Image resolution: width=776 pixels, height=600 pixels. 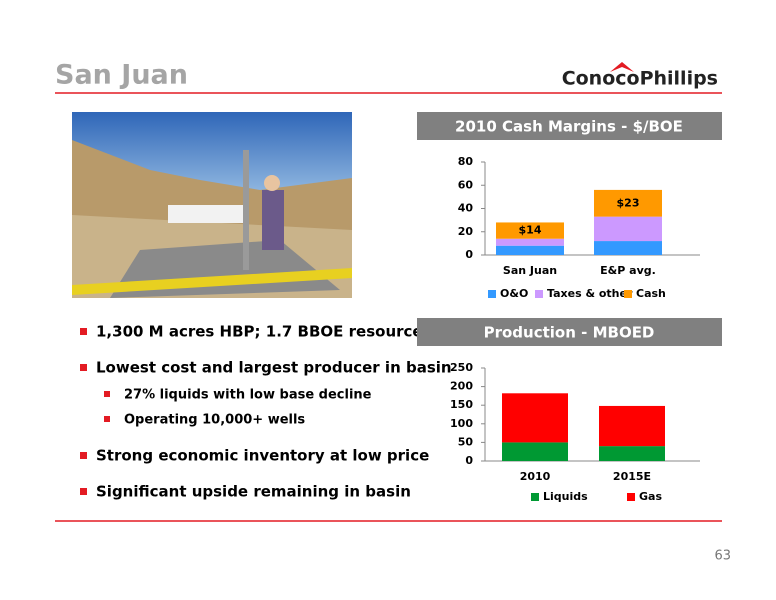 What do you see at coordinates (722, 556) in the screenshot?
I see `page-number: 63` at bounding box center [722, 556].